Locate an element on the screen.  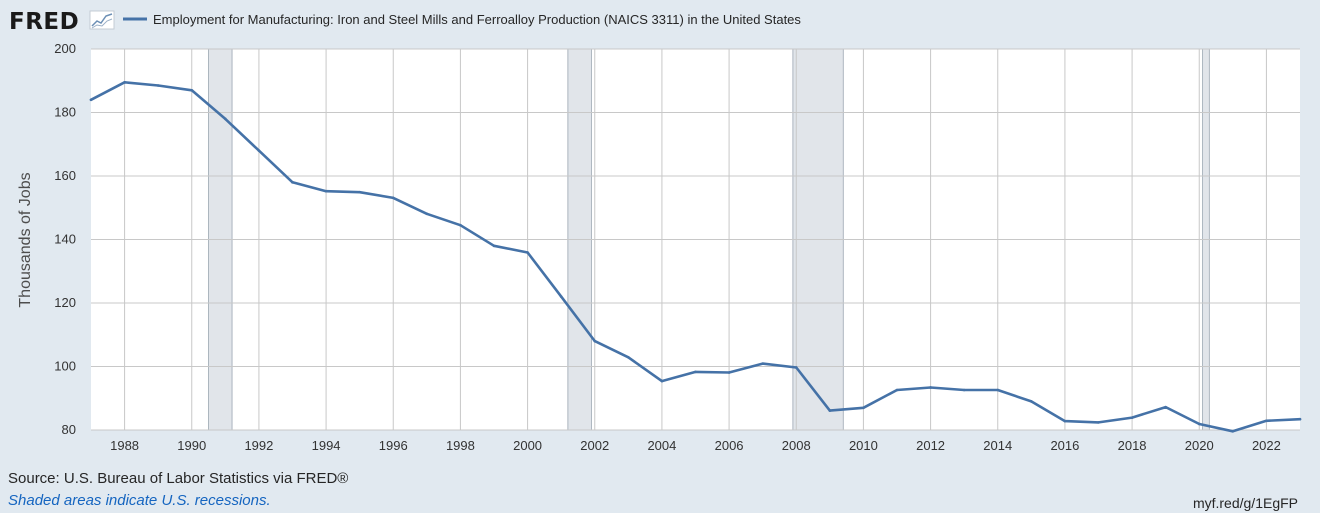
fred-logo: FRED is located at coordinates (62, 22).